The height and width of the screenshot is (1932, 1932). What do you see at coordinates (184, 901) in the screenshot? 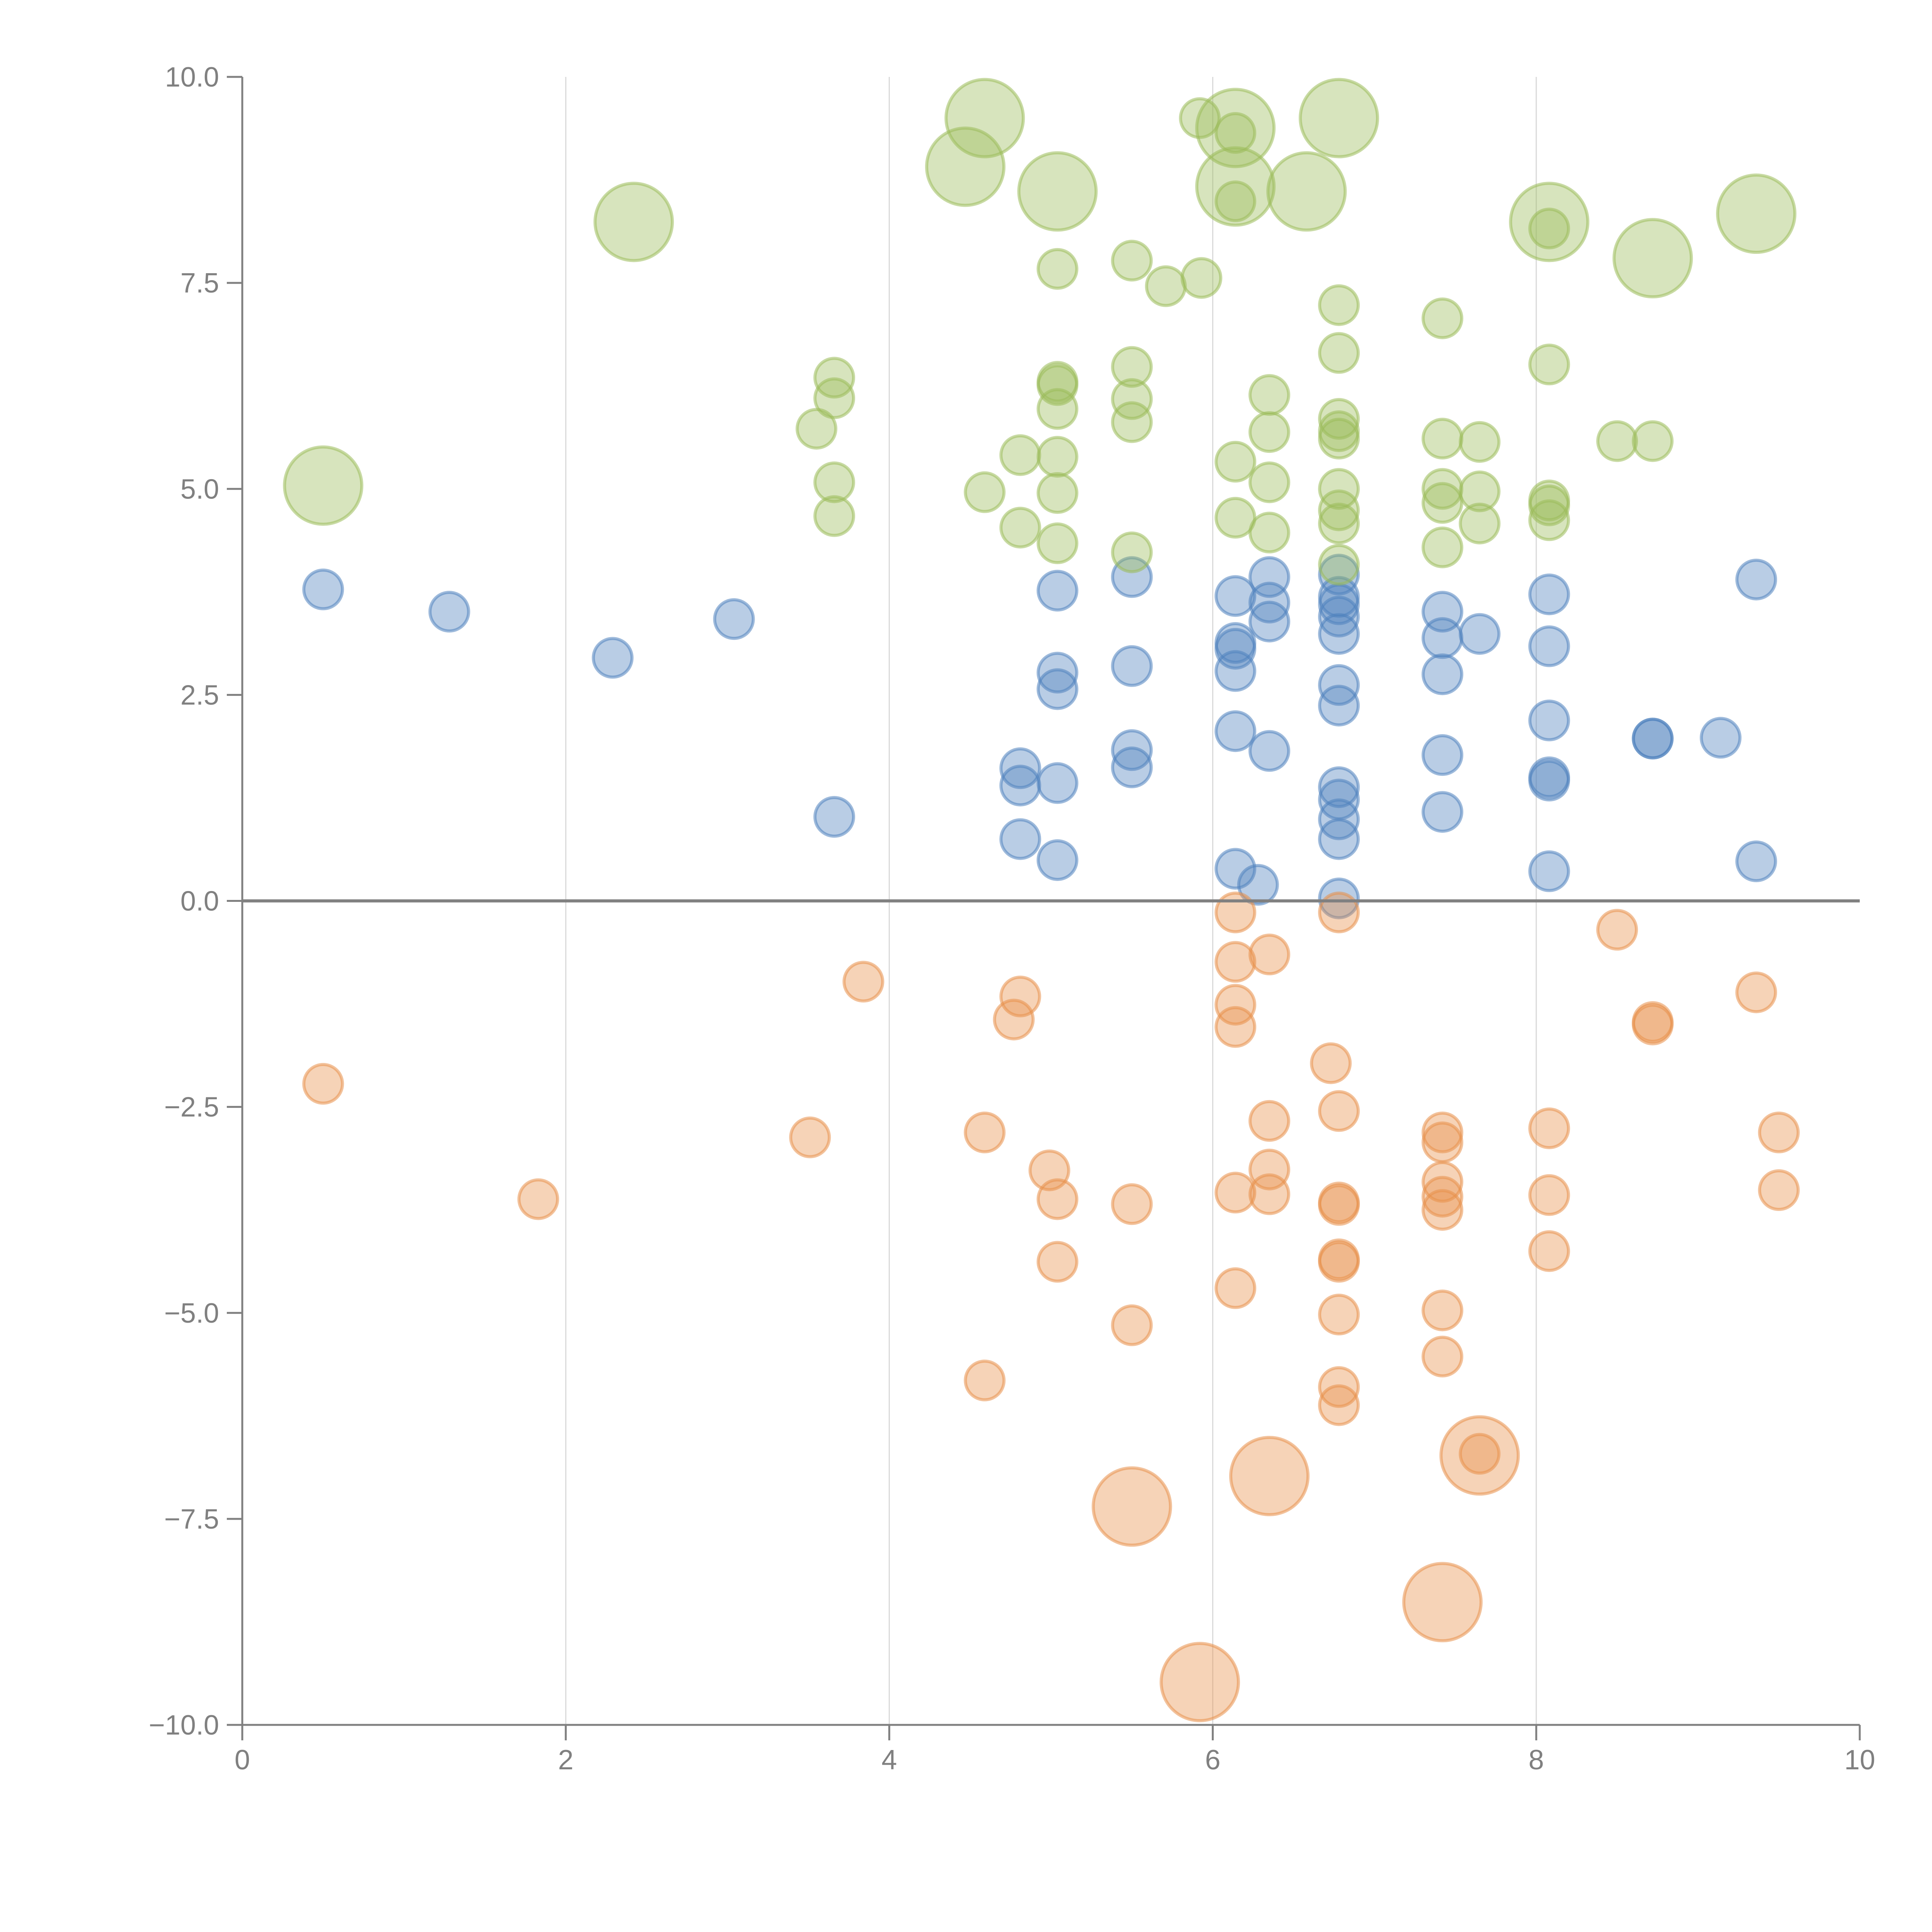
I see `y-tick-labels: 10.0 7.5 5.0 2.5 0.0 −2.5 −5.0 −7.5 −10.0` at bounding box center [184, 901].